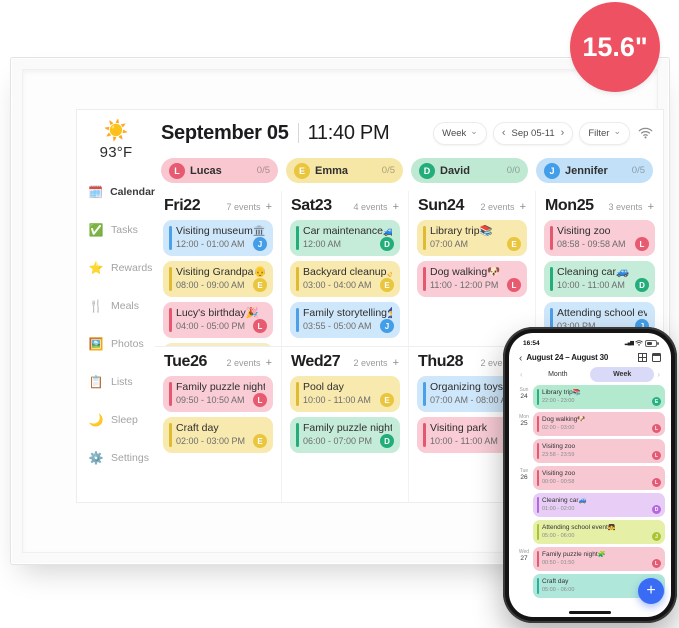 The width and height of the screenshot is (679, 628). What do you see at coordinates (599, 559) in the screenshot?
I see `event-card: Family puzzle night🧩 00:50 - 01:50 L` at bounding box center [599, 559].